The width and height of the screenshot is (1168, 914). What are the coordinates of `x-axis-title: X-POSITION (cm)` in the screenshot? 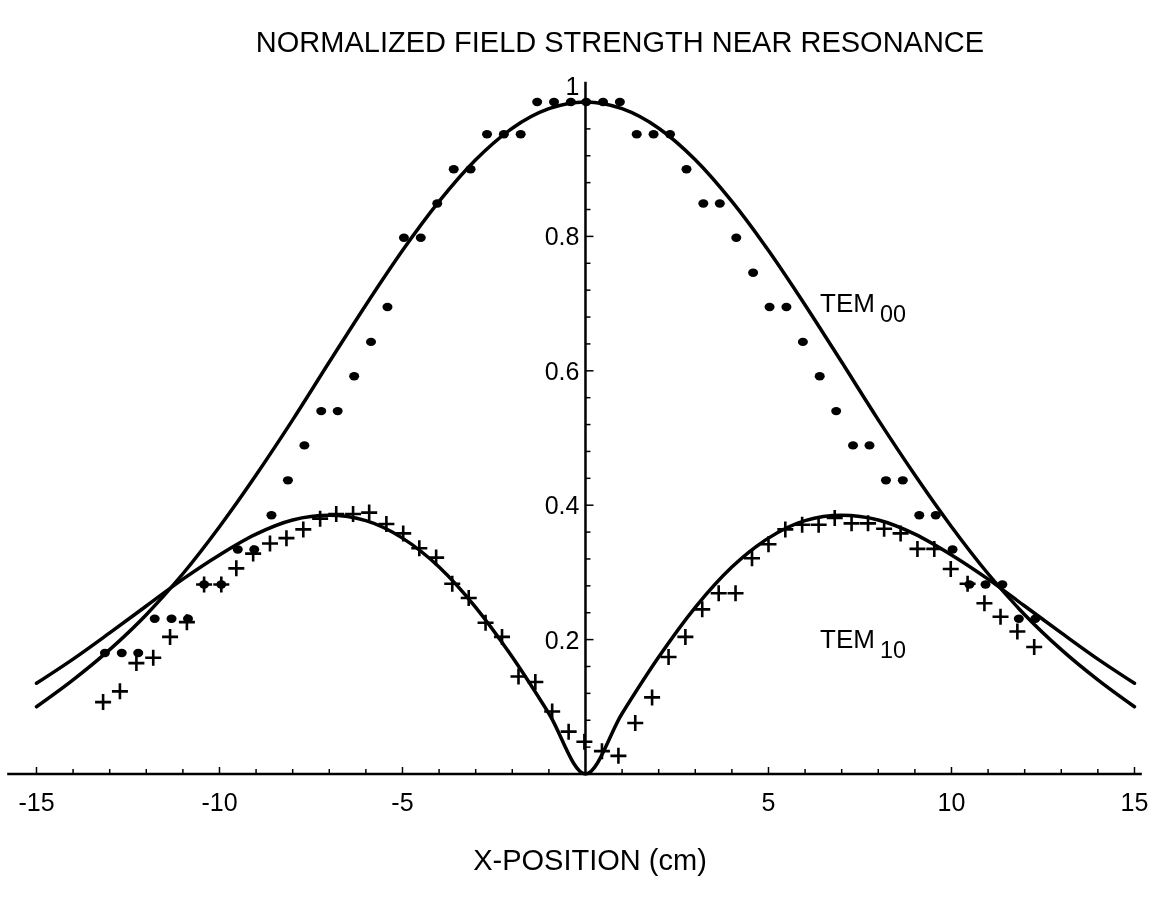 It's located at (590, 860).